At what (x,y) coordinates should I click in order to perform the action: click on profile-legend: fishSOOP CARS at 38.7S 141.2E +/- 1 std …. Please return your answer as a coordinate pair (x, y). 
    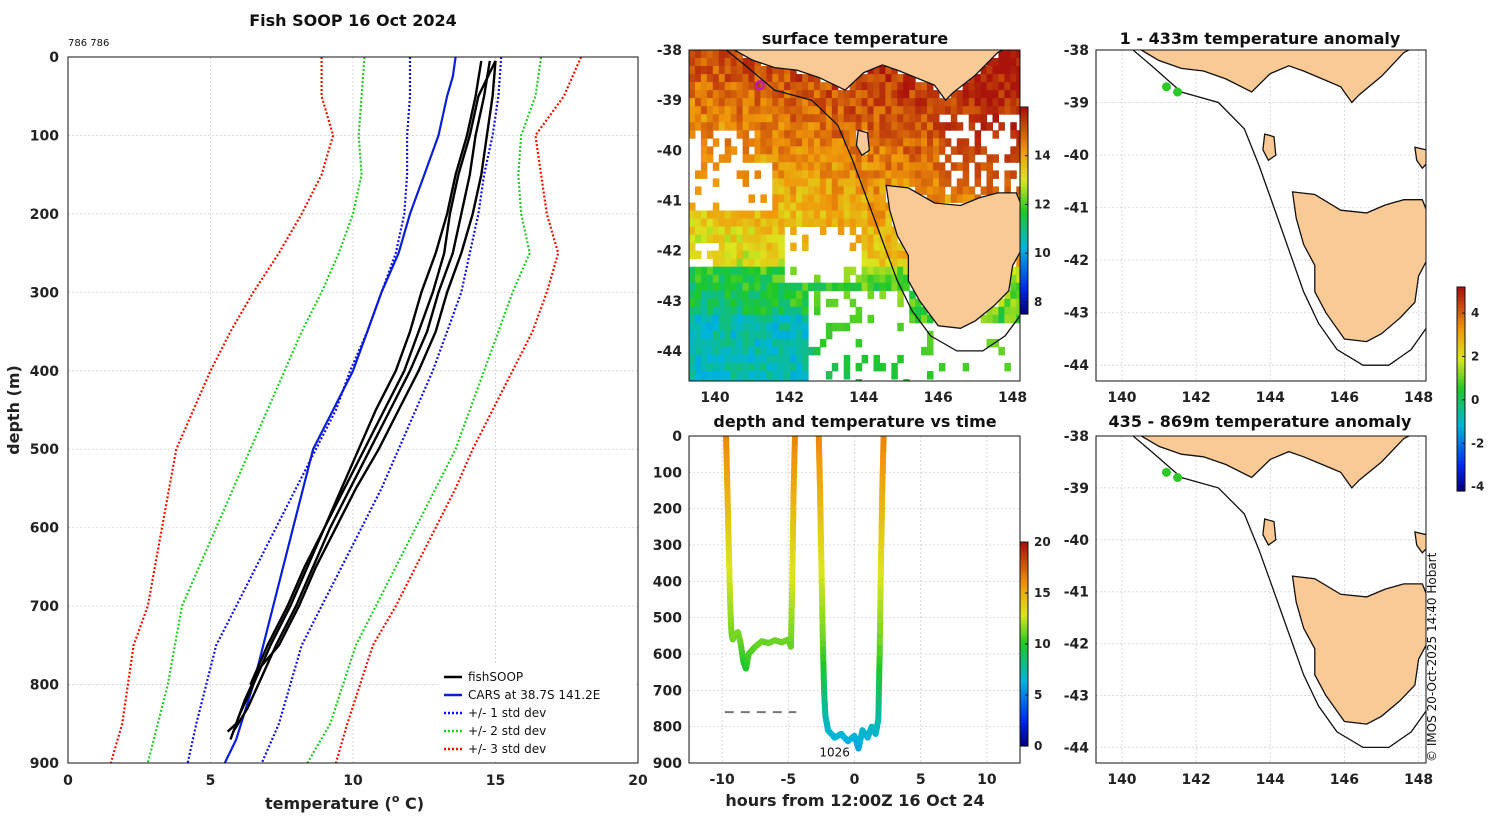
    Looking at the image, I should click on (536, 711).